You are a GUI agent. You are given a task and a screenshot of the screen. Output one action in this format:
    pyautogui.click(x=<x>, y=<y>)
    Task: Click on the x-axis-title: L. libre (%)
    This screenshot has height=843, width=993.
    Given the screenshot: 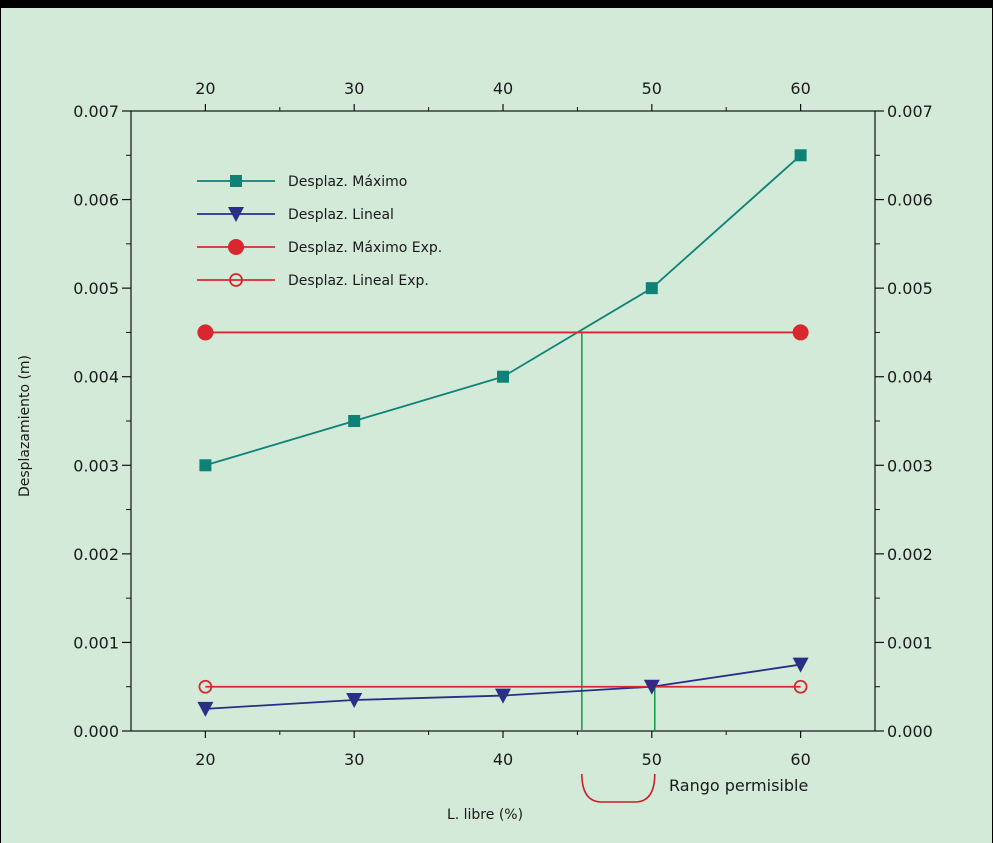 What is the action you would take?
    pyautogui.click(x=485, y=815)
    